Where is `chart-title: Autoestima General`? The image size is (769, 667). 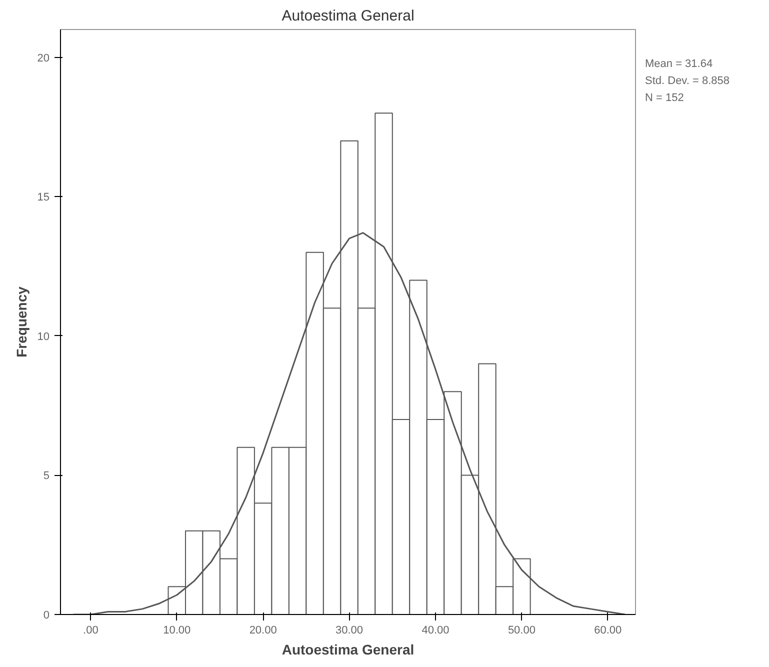 chart-title: Autoestima General is located at coordinates (348, 16).